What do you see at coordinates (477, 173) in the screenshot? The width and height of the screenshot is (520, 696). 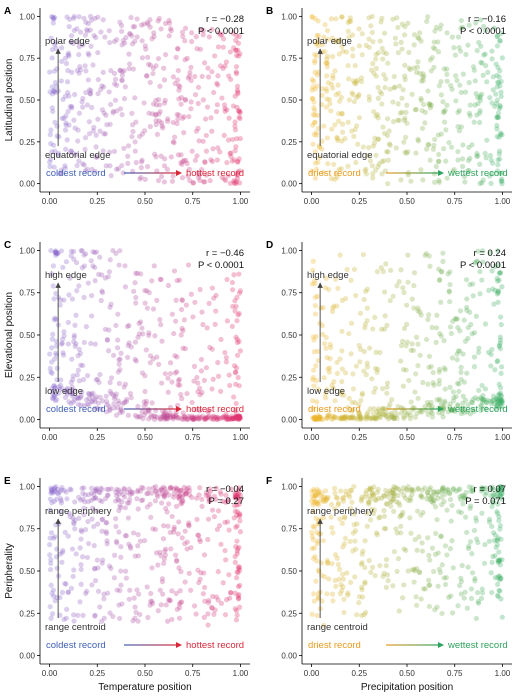 I see `arrow-right-label: wettest record` at bounding box center [477, 173].